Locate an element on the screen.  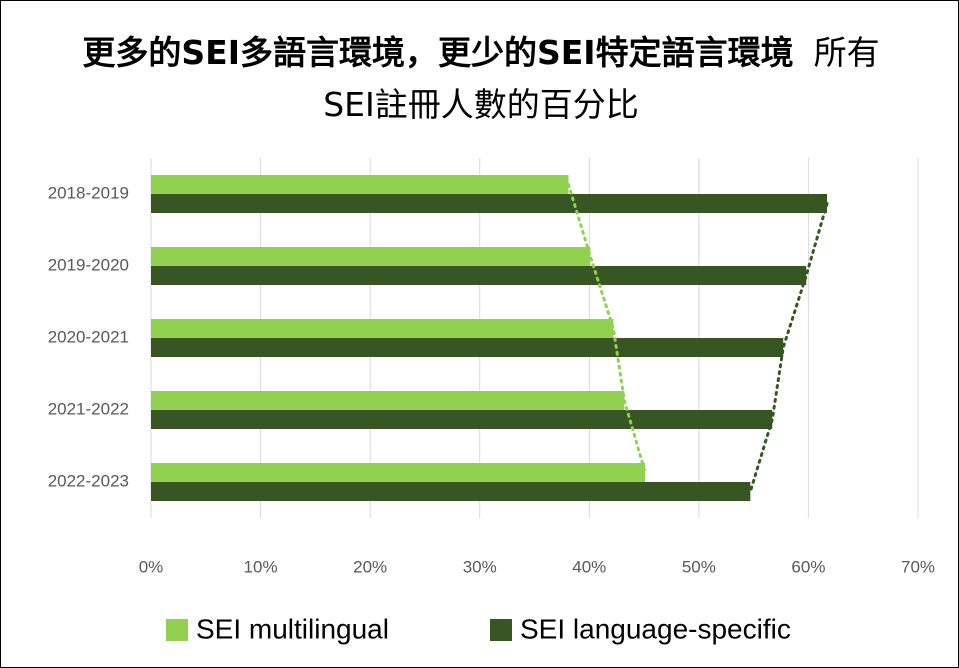
x-tick-label: 60% is located at coordinates (808, 566).